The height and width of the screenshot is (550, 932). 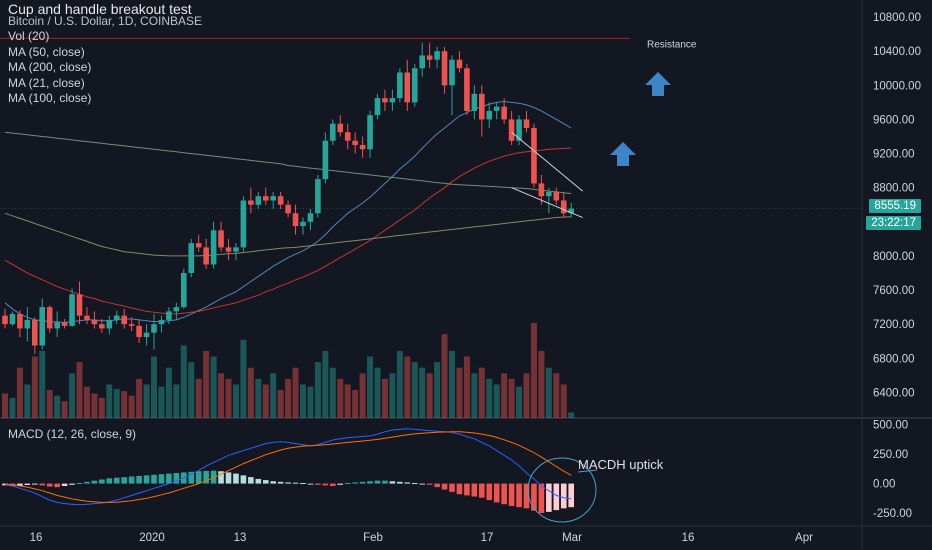 I want to click on indicator-ma100: MA (100, close), so click(x=50, y=98).